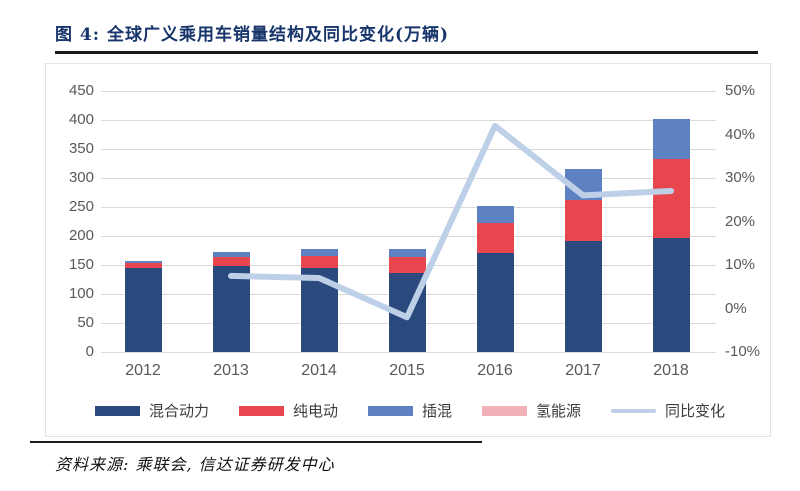 This screenshot has width=800, height=491. Describe the element at coordinates (436, 411) in the screenshot. I see `legend-label: 插混` at that location.